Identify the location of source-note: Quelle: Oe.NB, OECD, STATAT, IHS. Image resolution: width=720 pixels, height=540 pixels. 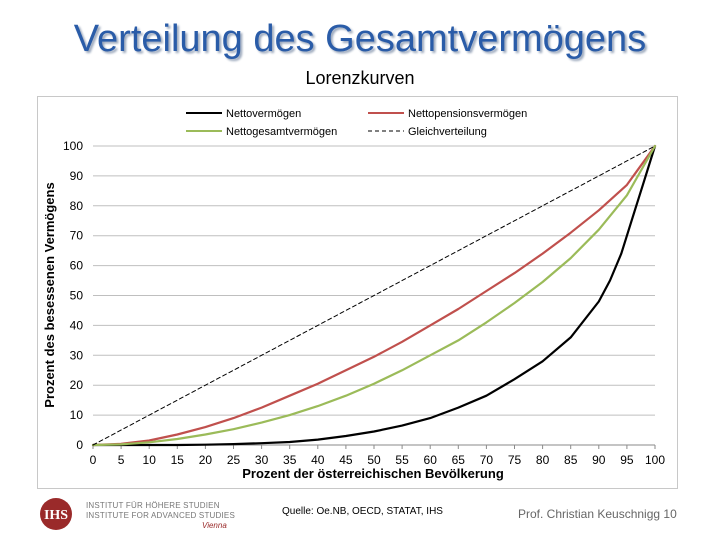
(362, 511).